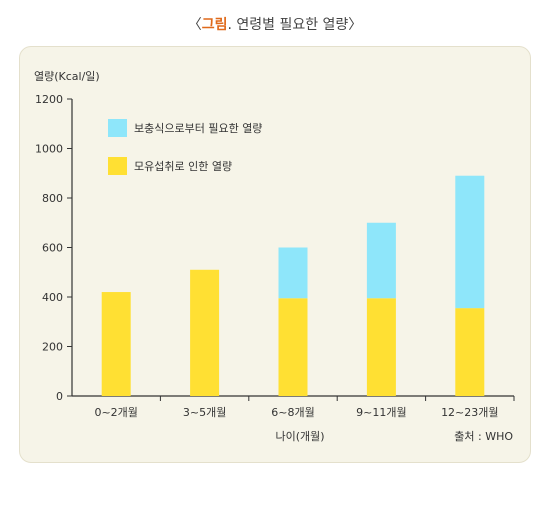  Describe the element at coordinates (67, 76) in the screenshot. I see `y-axis-label: 열량(Kcal/일)` at that location.